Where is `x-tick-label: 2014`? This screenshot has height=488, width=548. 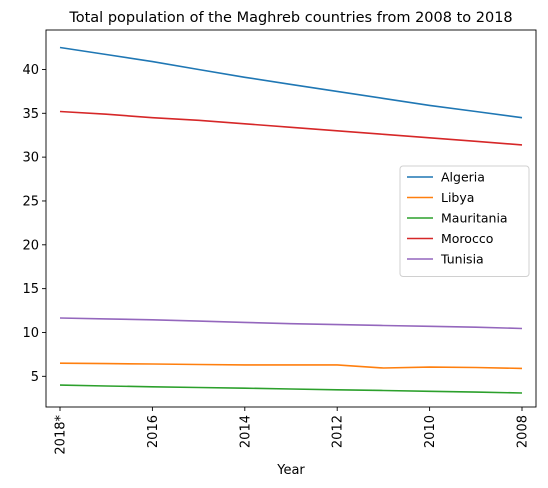
x-tick-label: 2014 is located at coordinates (245, 431).